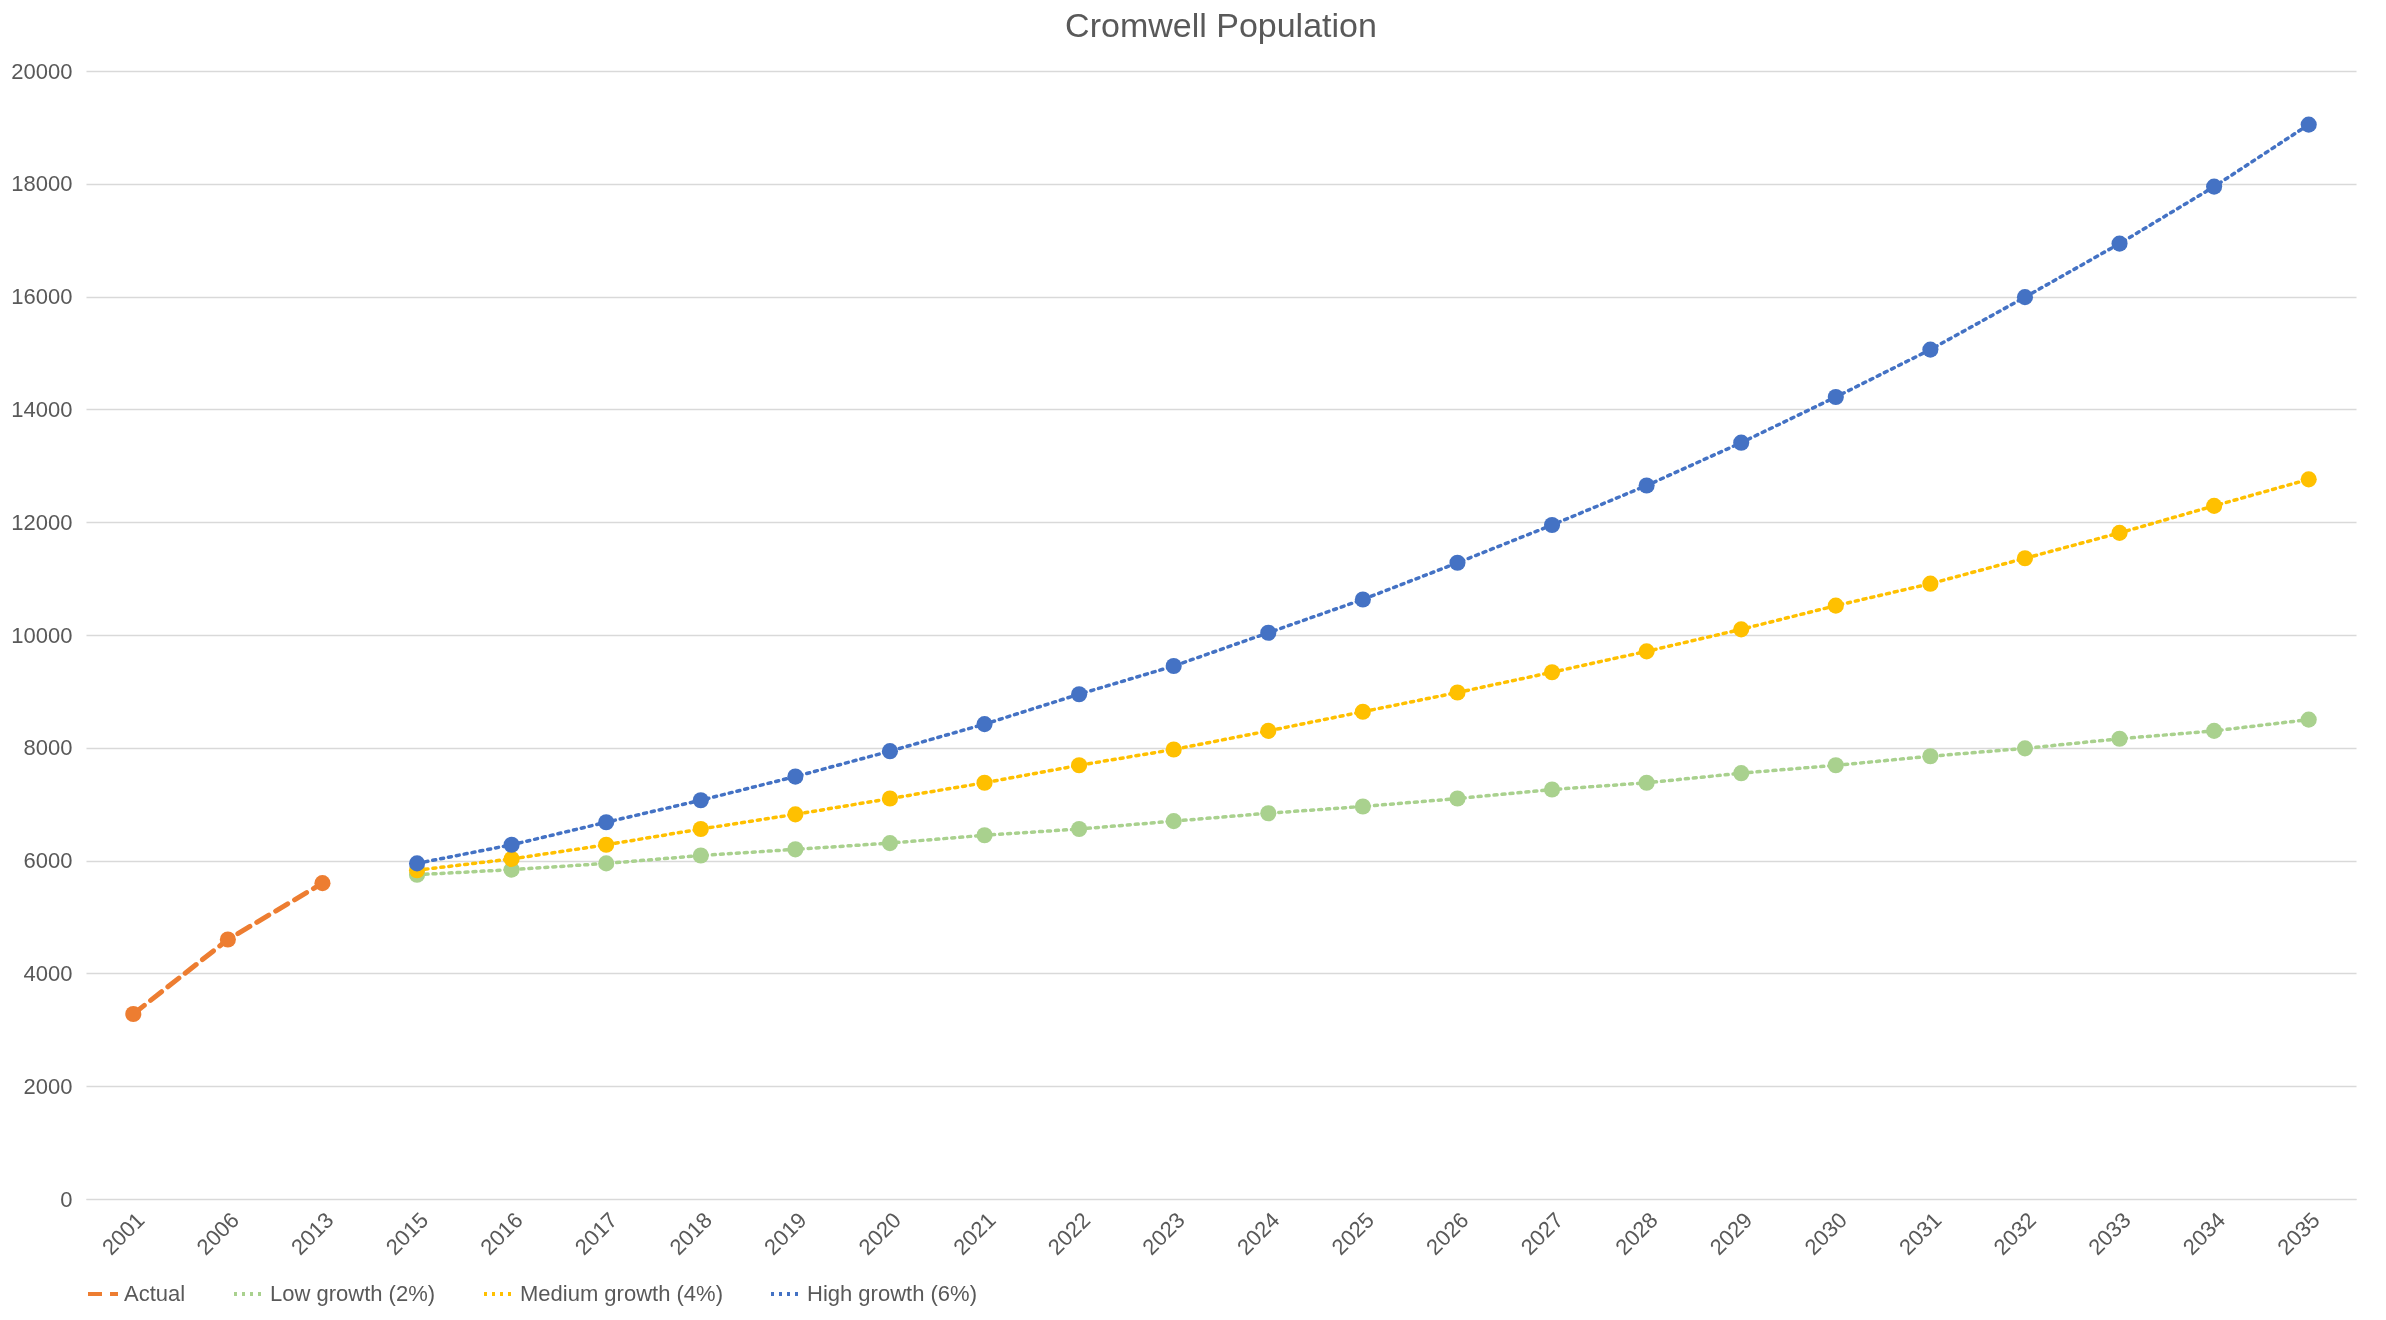 The width and height of the screenshot is (2386, 1320). Describe the element at coordinates (48, 861) in the screenshot. I see `y-tick-label: 6000` at that location.